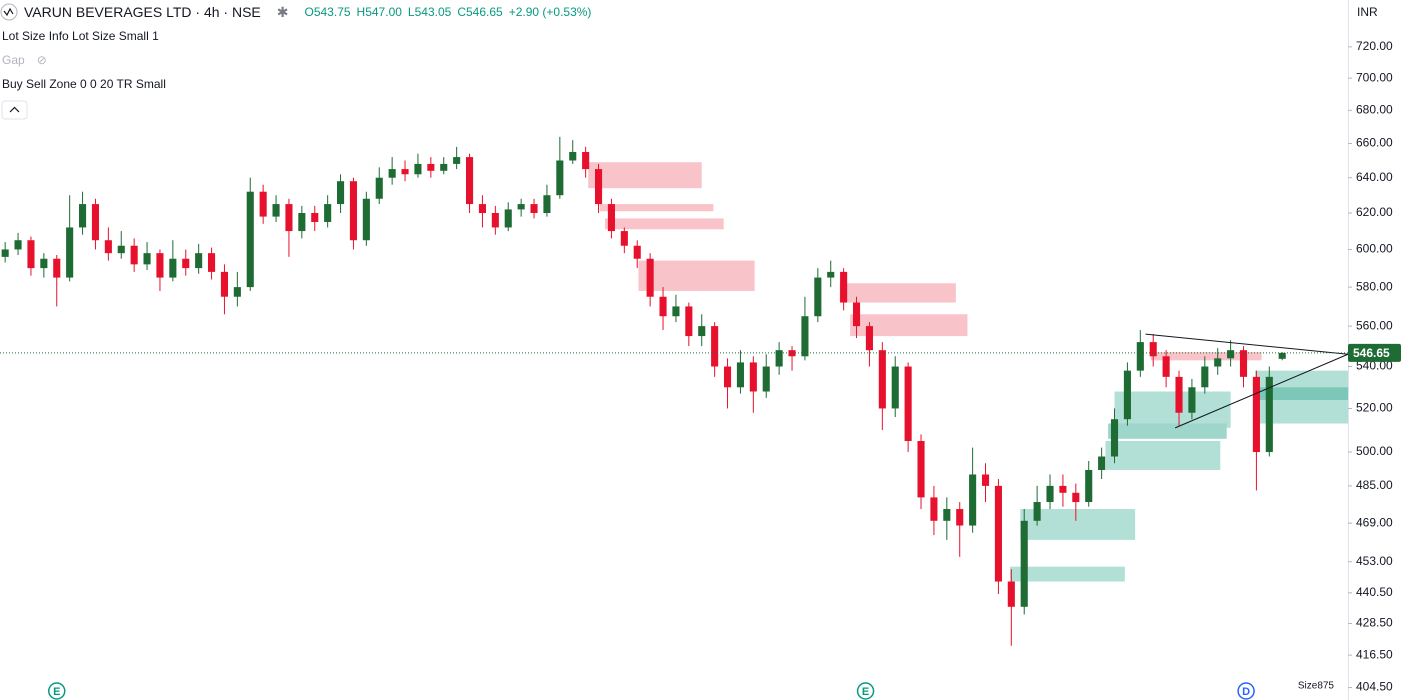 The image size is (1401, 700). Describe the element at coordinates (9, 12) in the screenshot. I see `symbol-logo` at that location.